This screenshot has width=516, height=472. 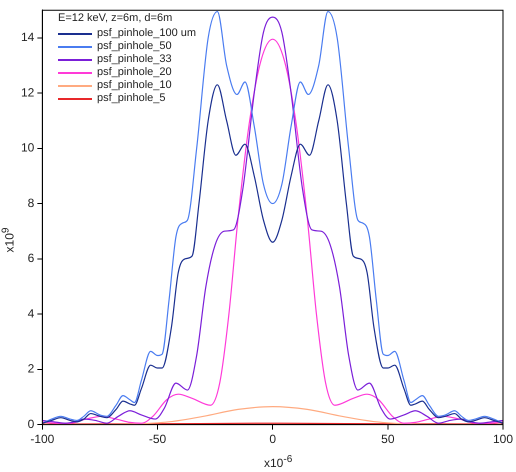 What do you see at coordinates (146, 33) in the screenshot?
I see `legend-label: psf_pinhole_100 um` at bounding box center [146, 33].